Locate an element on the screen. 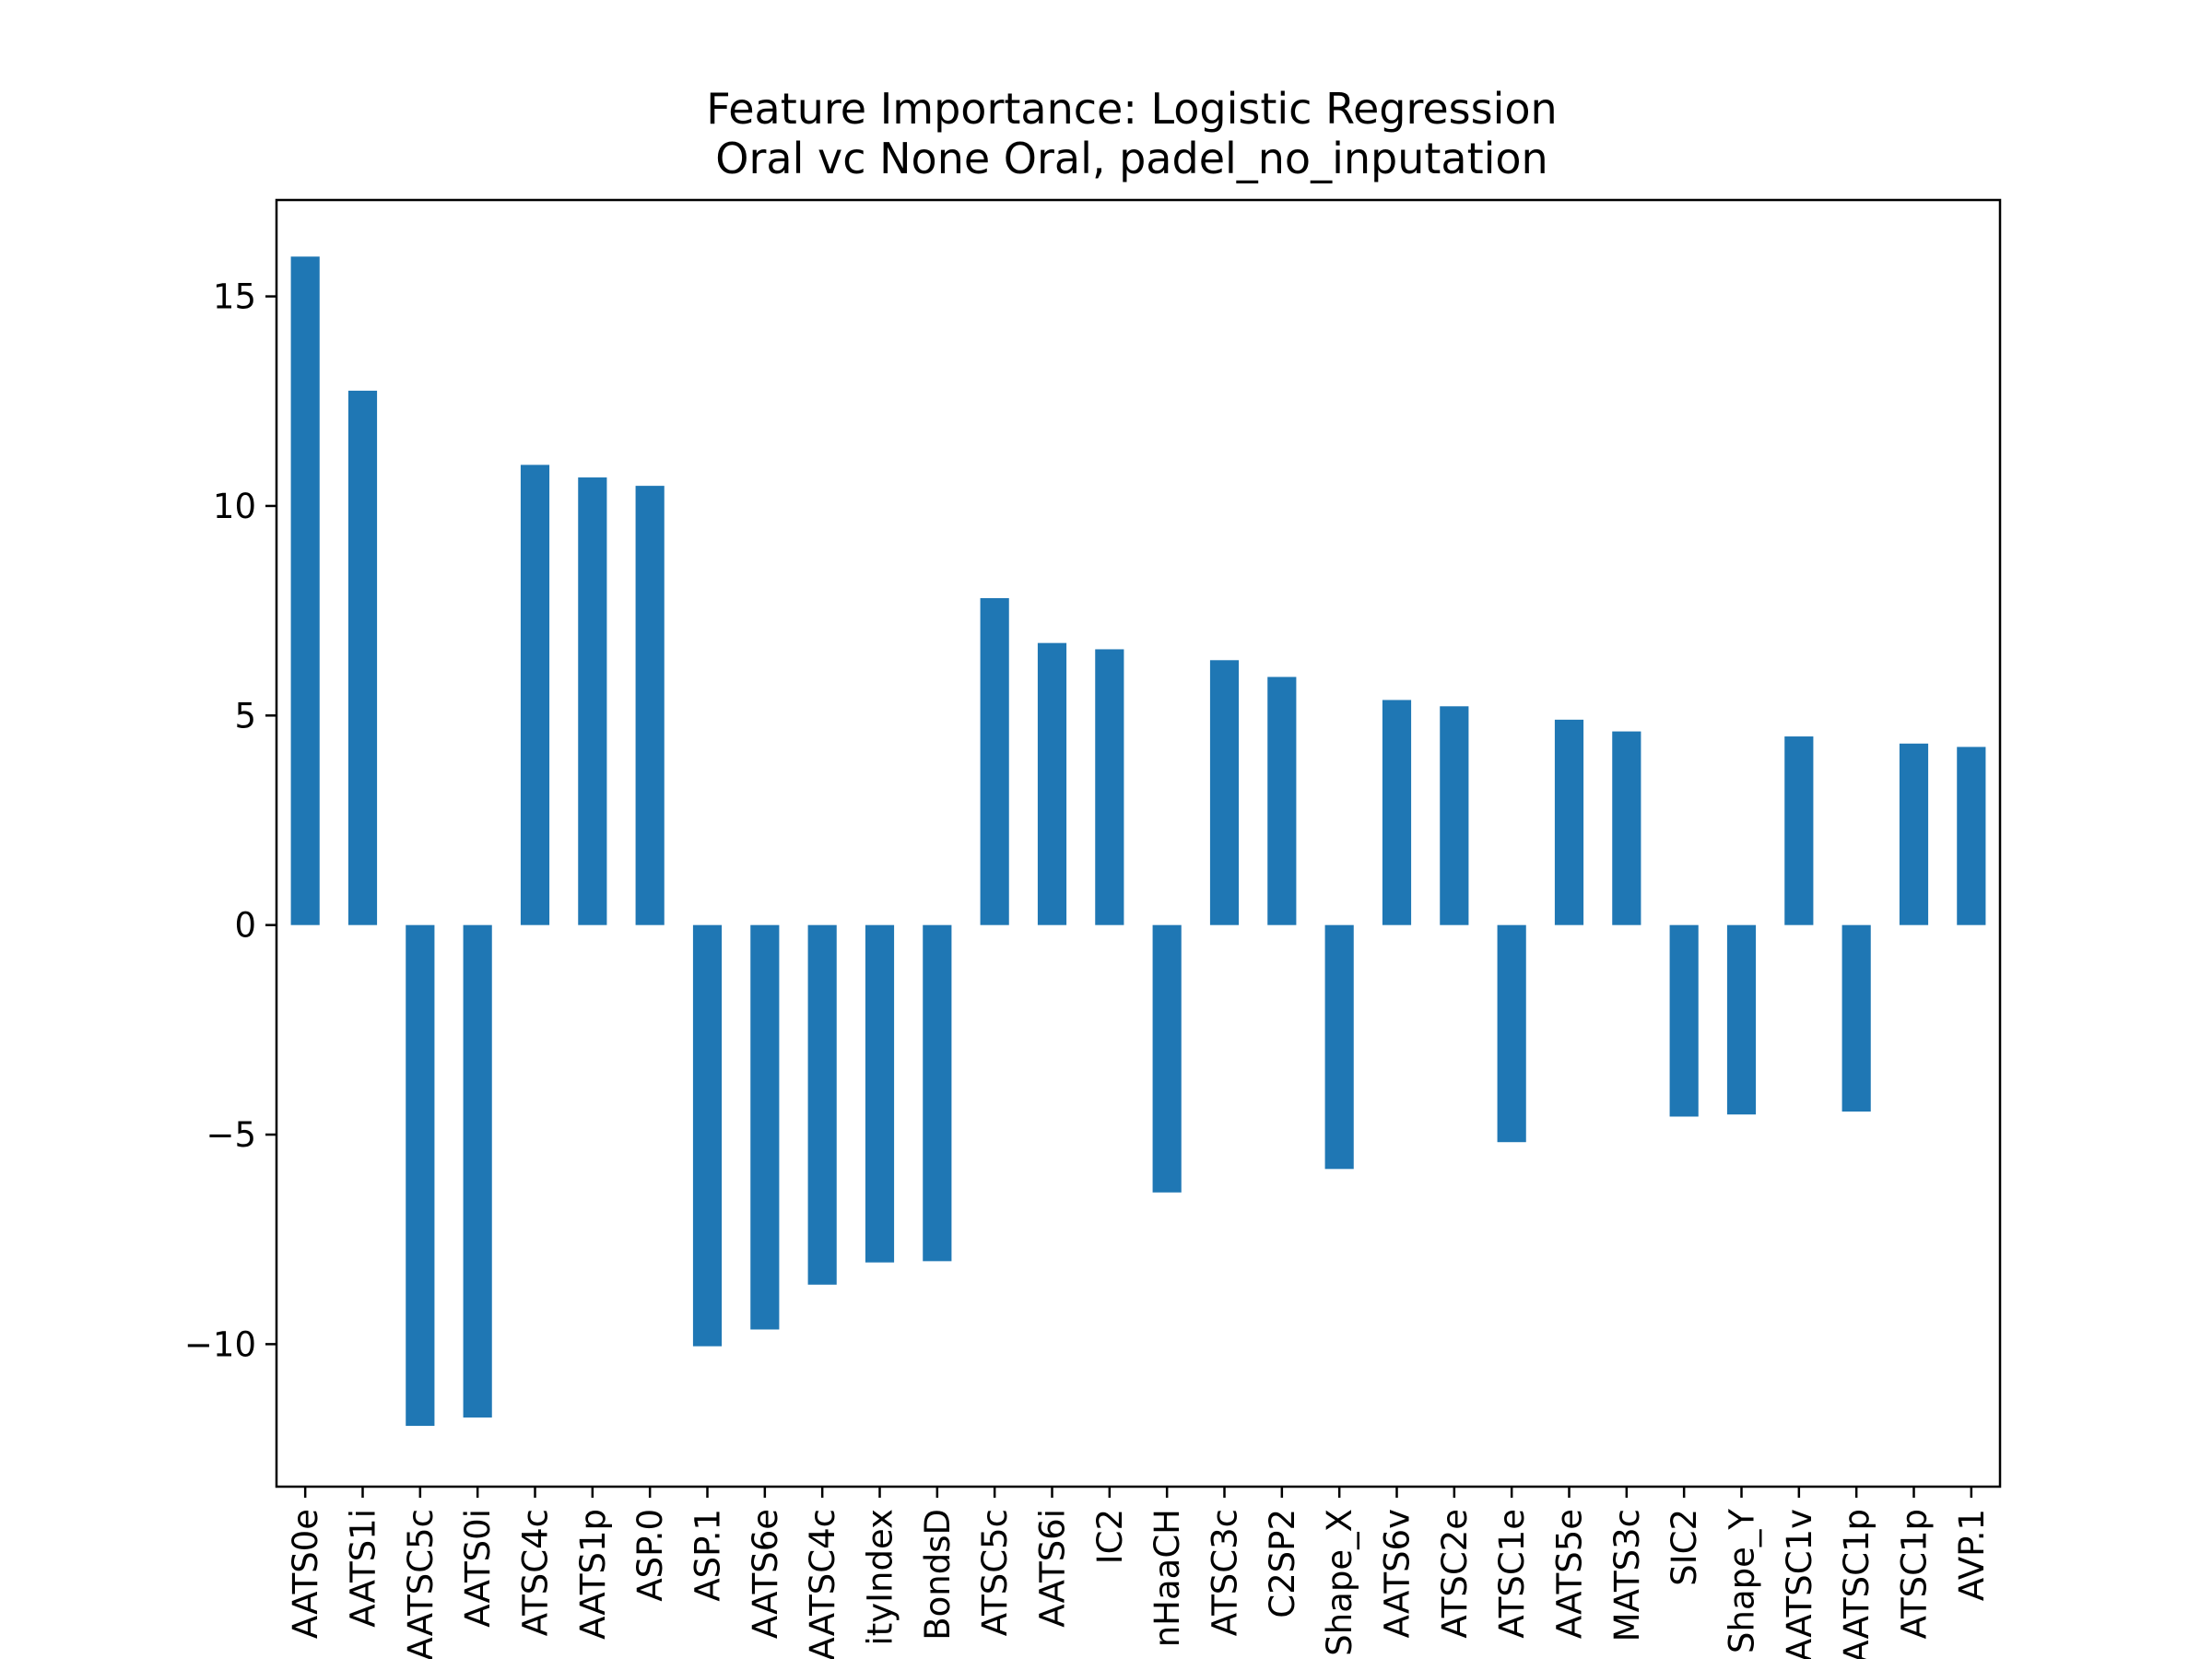  bar-BondsD is located at coordinates (937, 1093).